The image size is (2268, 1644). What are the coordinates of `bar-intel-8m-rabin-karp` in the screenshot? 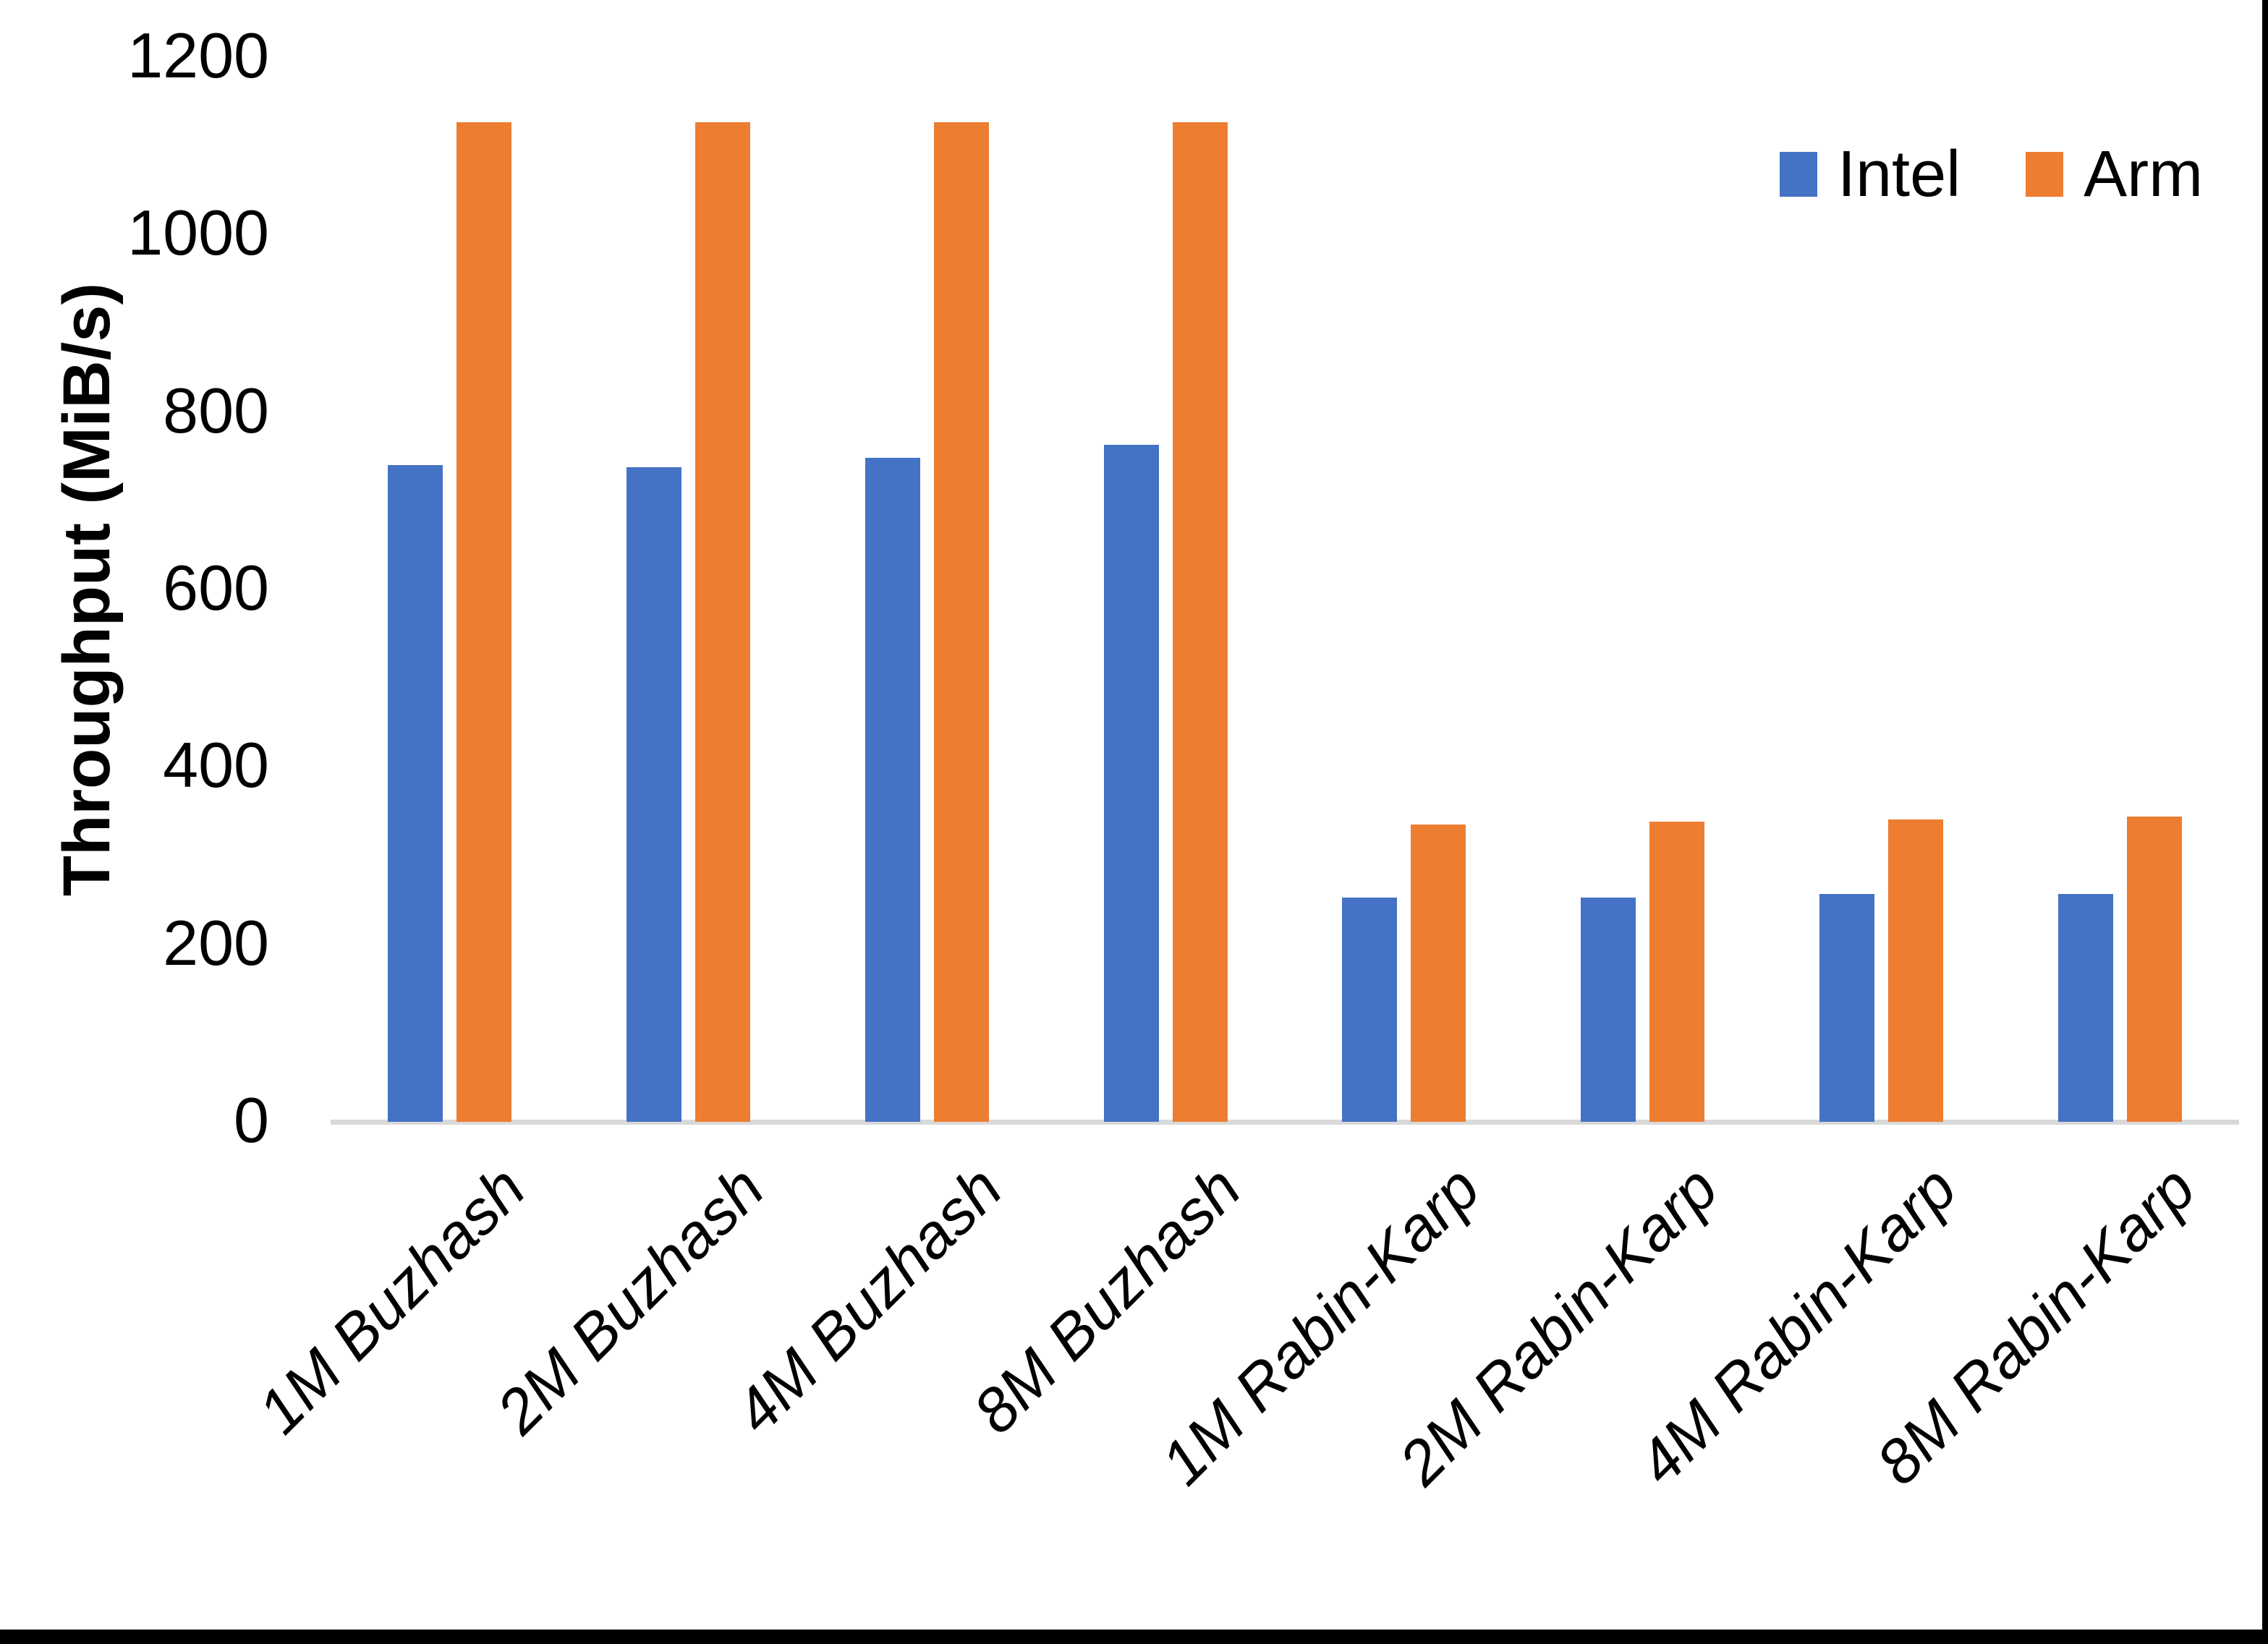 It's located at (2085, 1007).